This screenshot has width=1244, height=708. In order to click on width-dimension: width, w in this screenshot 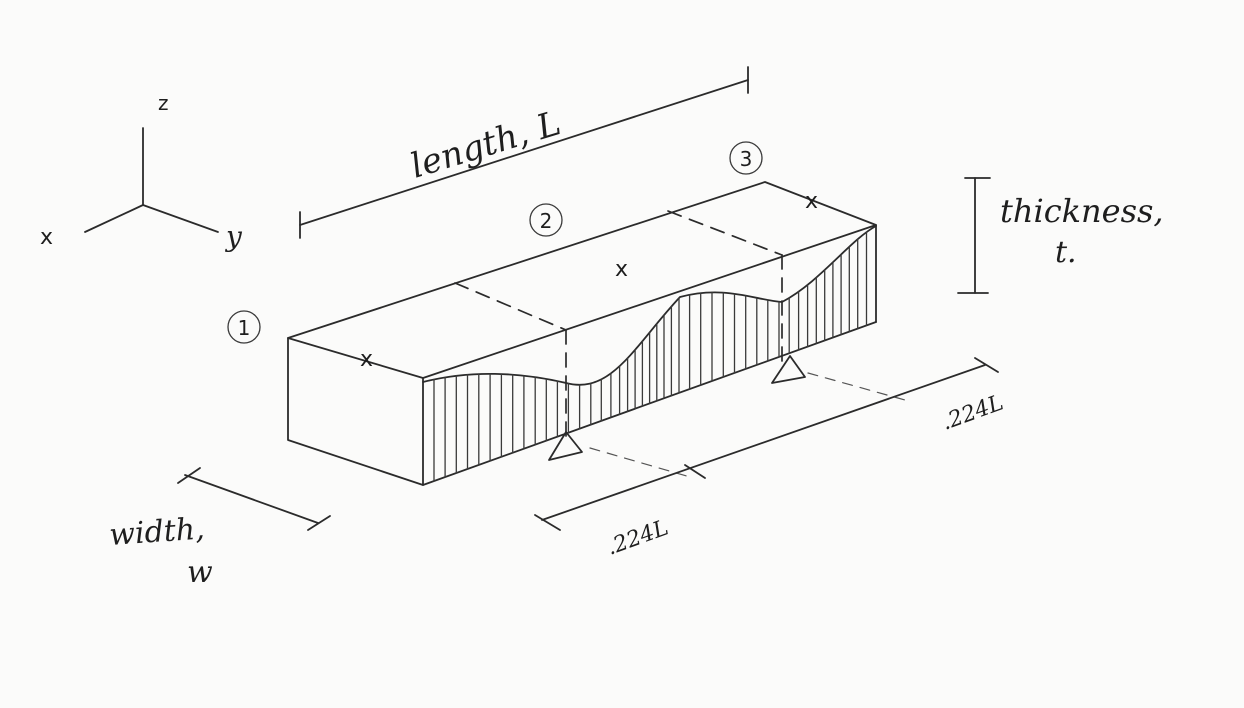, I will do `click(219, 528)`.